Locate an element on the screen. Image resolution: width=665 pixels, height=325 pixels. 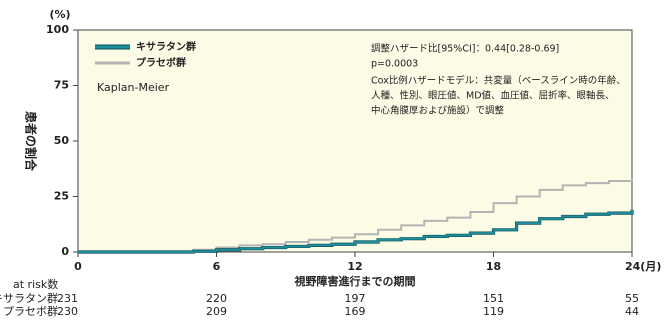
risk-label: キサラタン群 is located at coordinates (29, 298).